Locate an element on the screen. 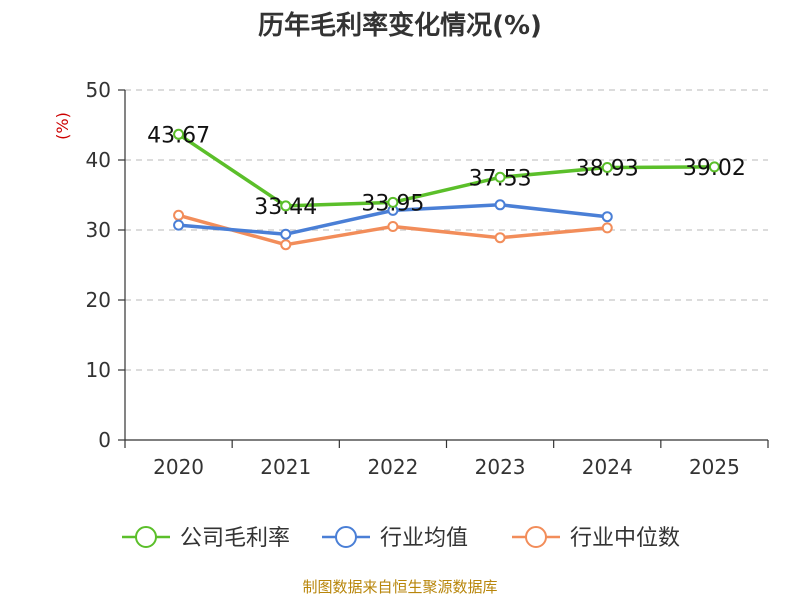  legend-label-2: 行业中位数 is located at coordinates (625, 538).